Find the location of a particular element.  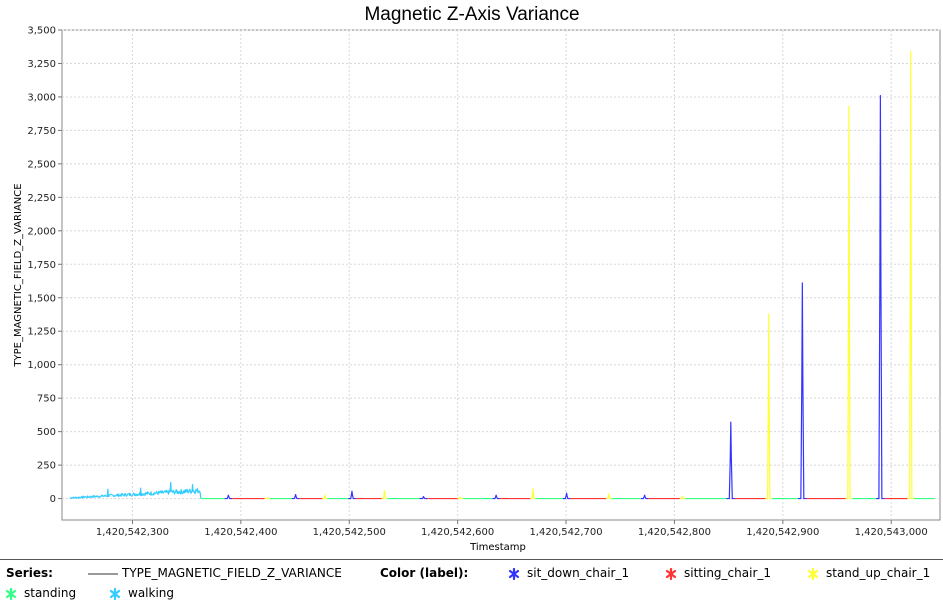

legend-label-standing: standing is located at coordinates (50, 593).